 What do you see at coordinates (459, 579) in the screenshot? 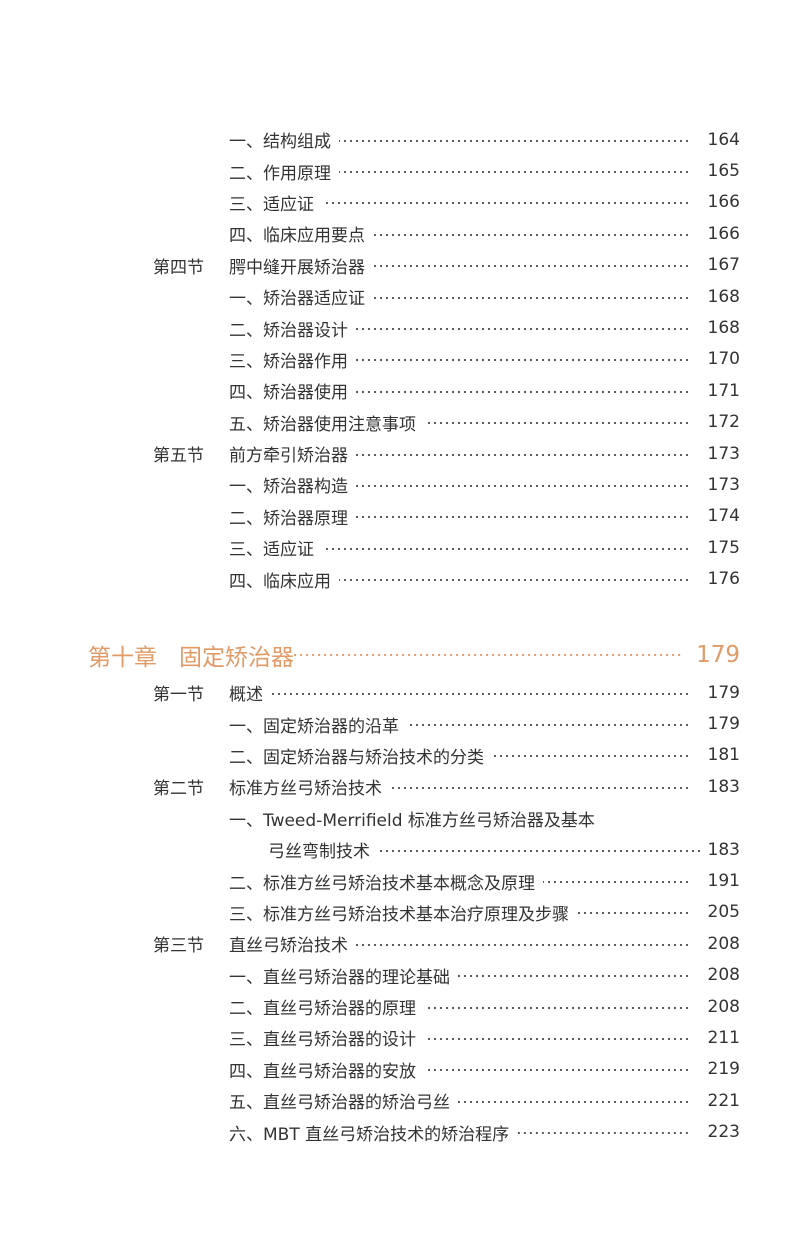
I see `entry-title-wrap: 四、临床应用` at bounding box center [459, 579].